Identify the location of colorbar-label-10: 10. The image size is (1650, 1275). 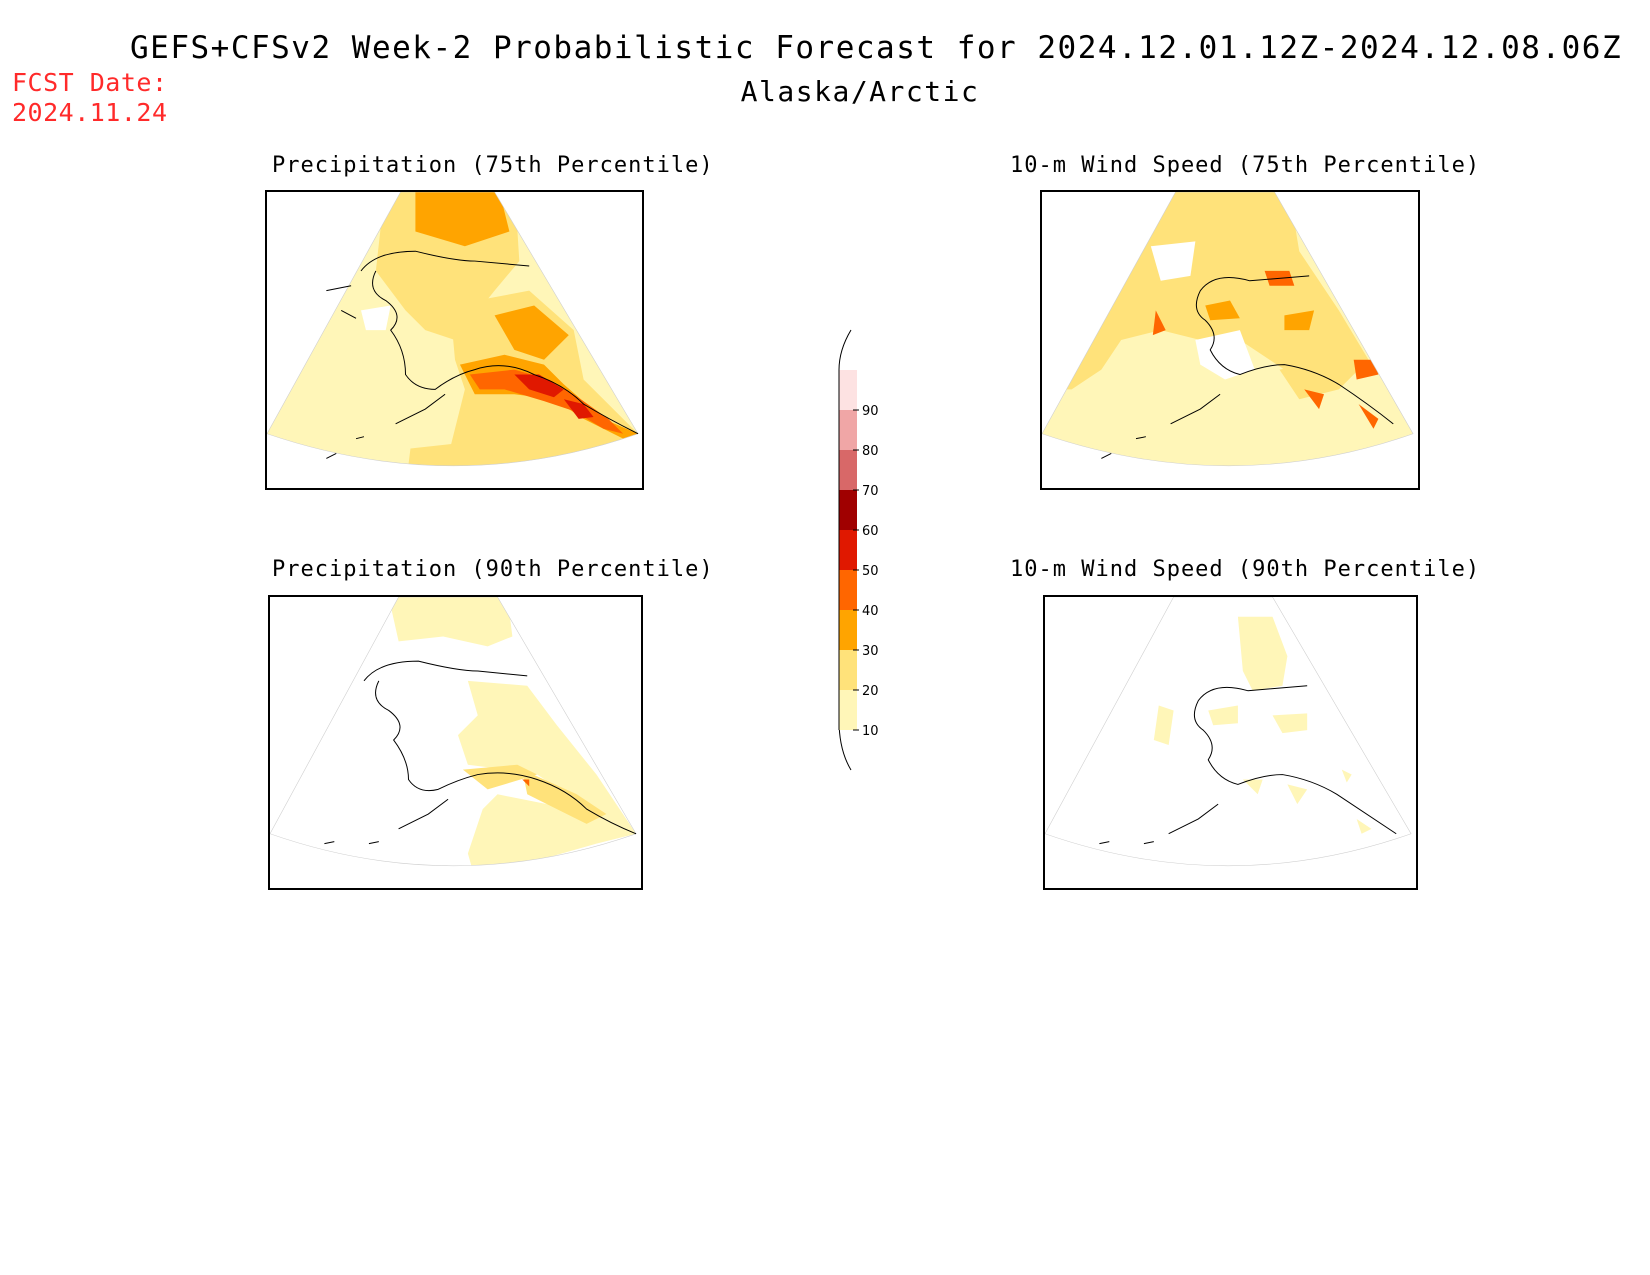
(870, 731).